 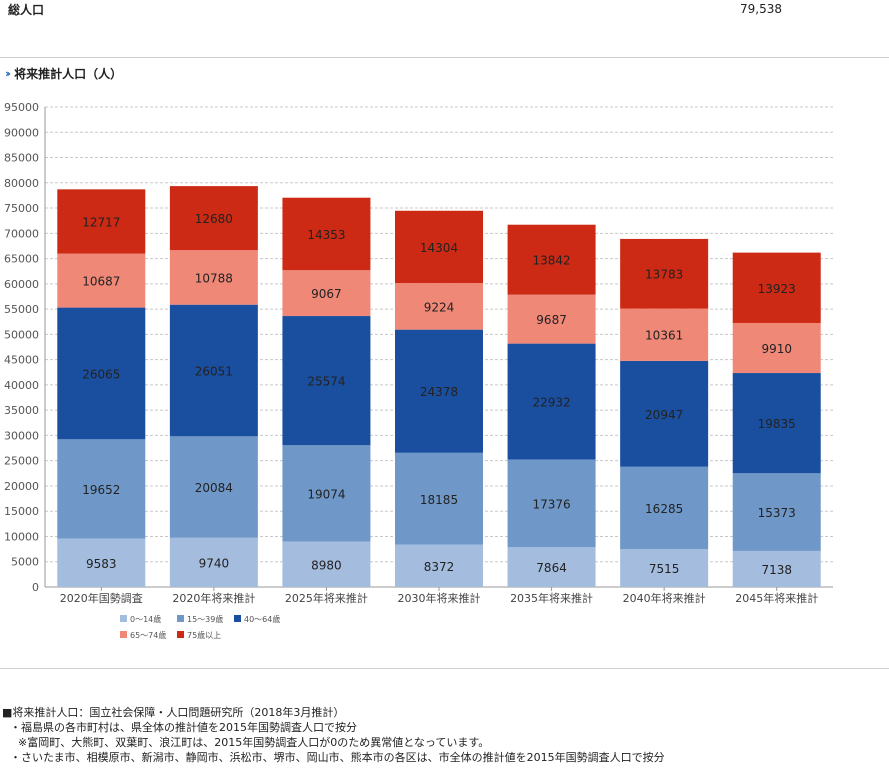 What do you see at coordinates (21, 208) in the screenshot?
I see `y-tick-label: 75000` at bounding box center [21, 208].